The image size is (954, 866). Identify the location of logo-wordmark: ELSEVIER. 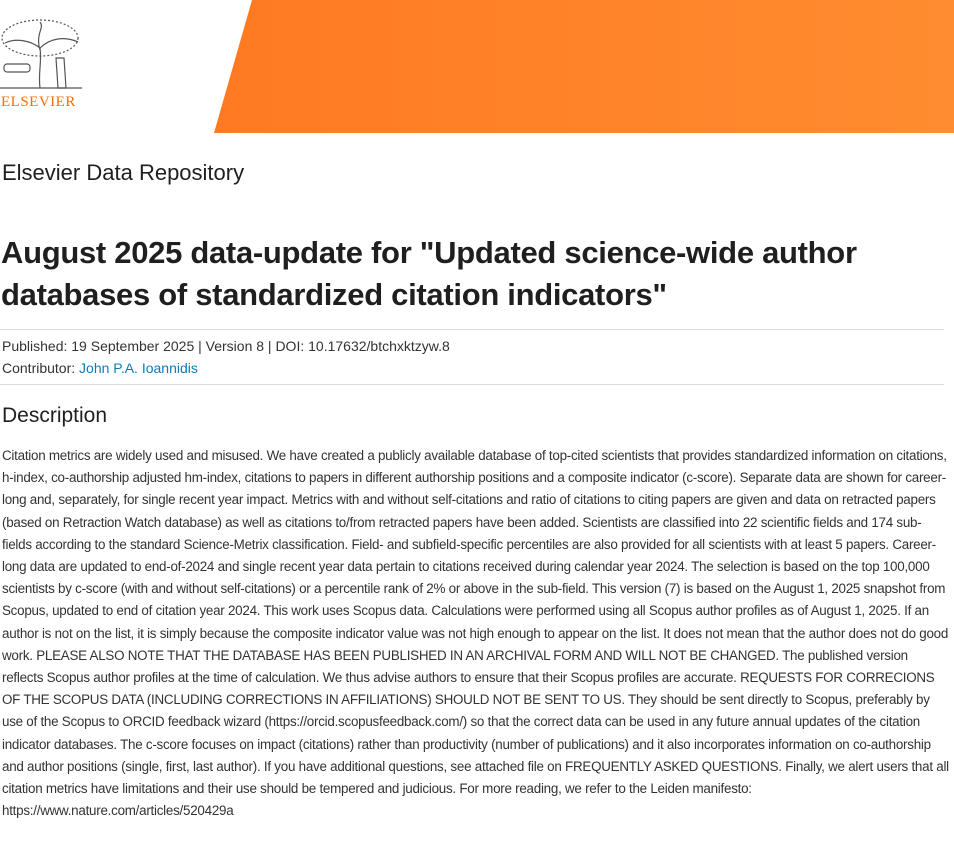
(38, 102).